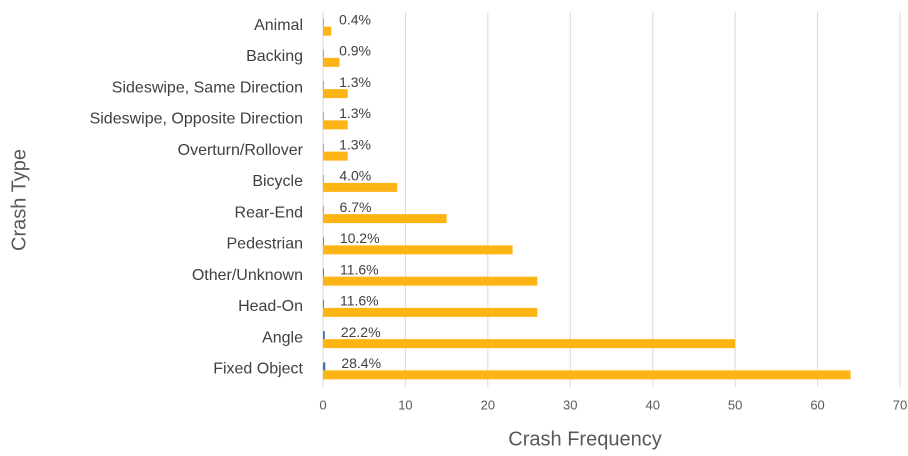  What do you see at coordinates (277, 181) in the screenshot?
I see `y-tick-label: Bicycle` at bounding box center [277, 181].